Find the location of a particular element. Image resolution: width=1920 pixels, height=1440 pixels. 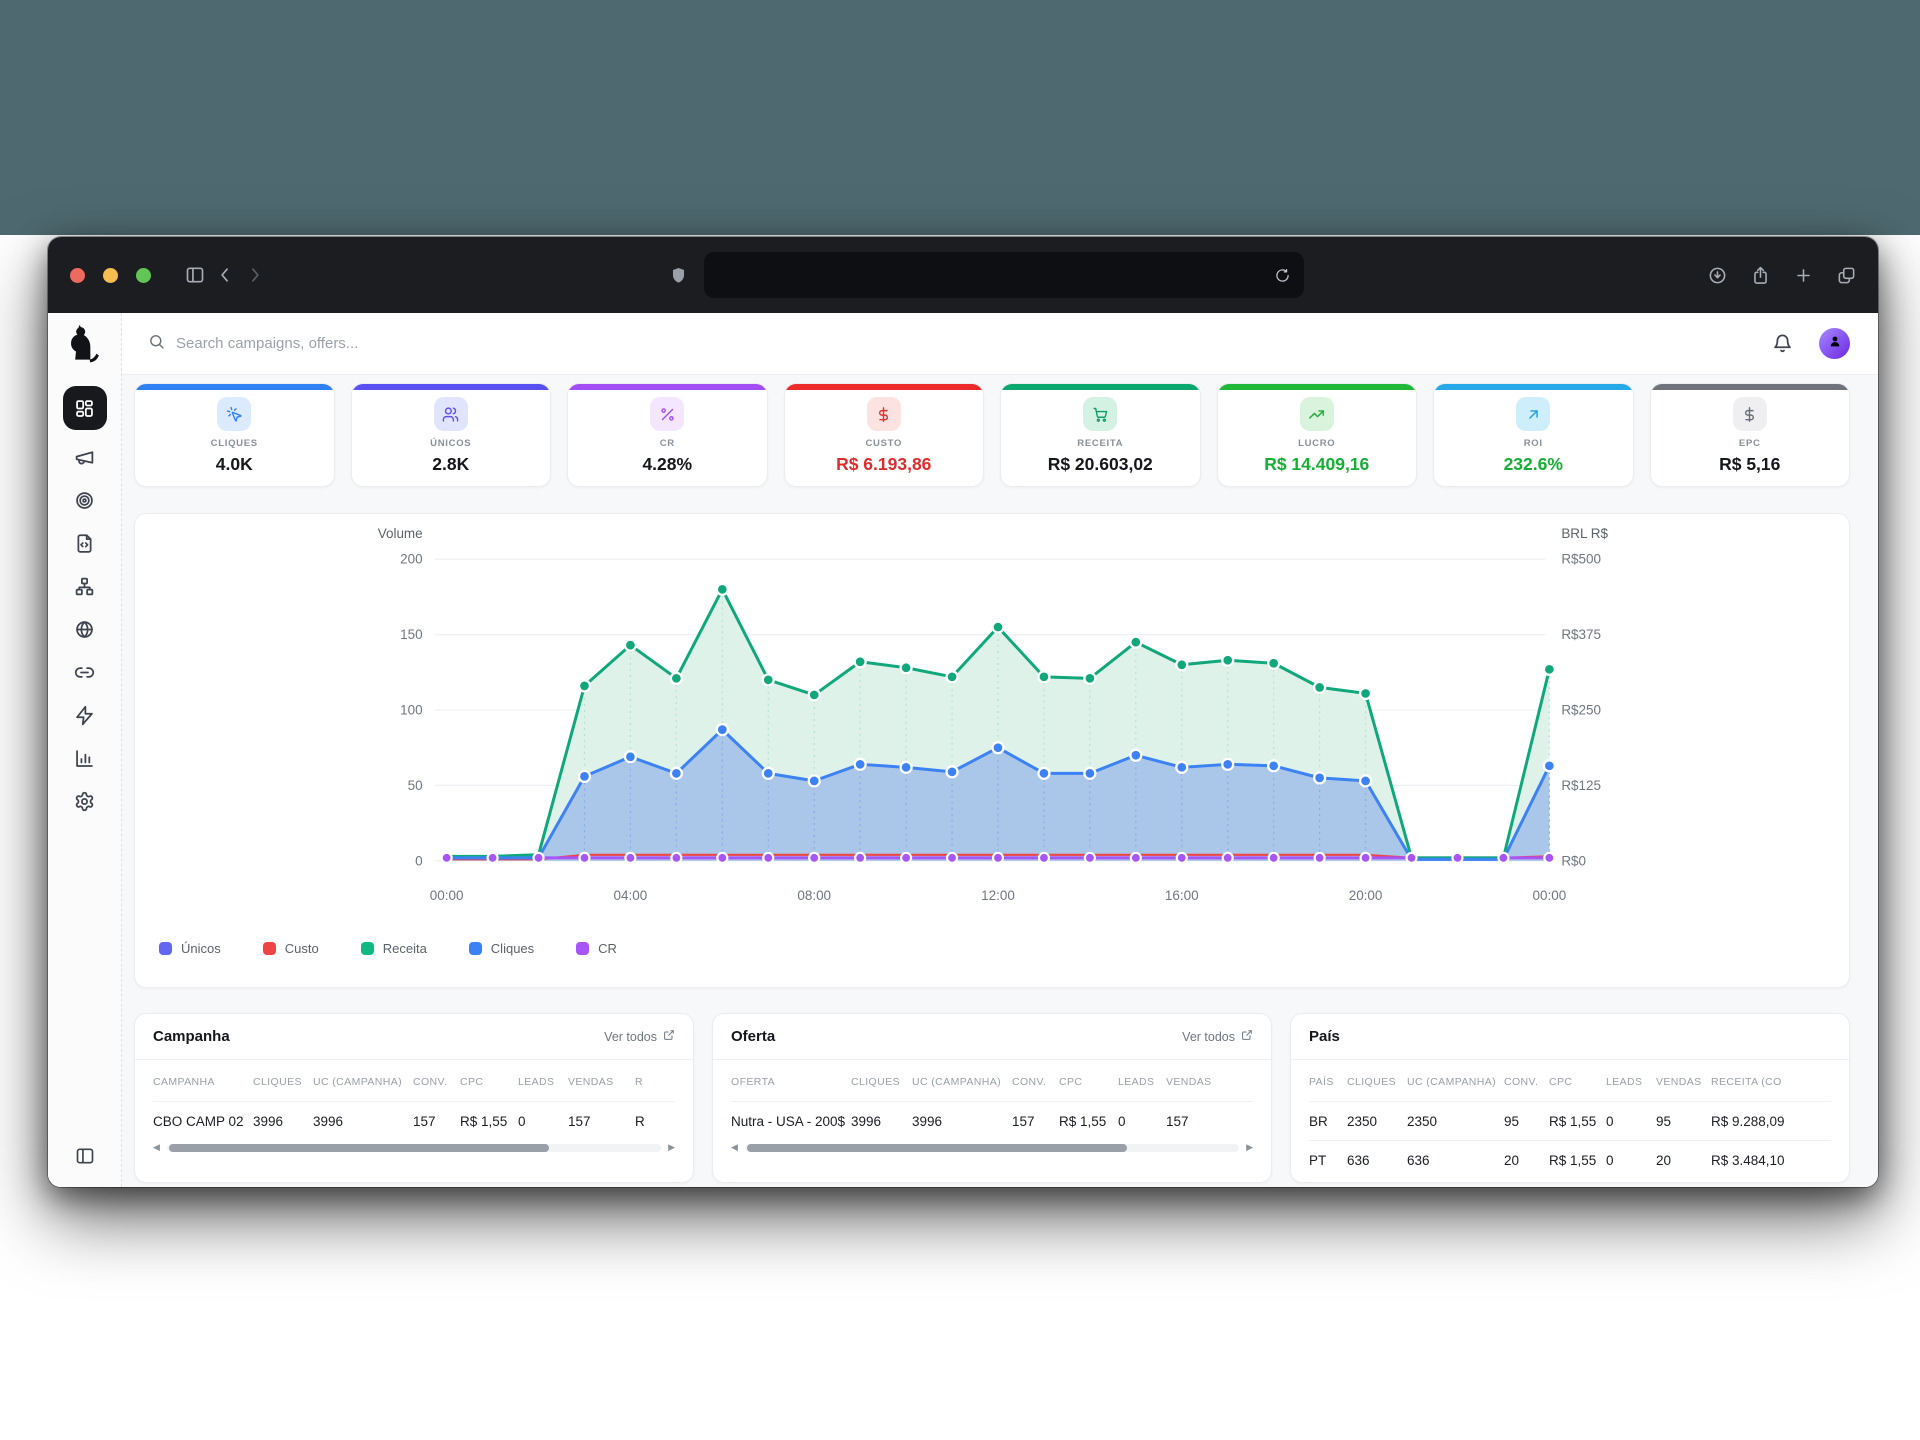

url-bar is located at coordinates (1004, 275).